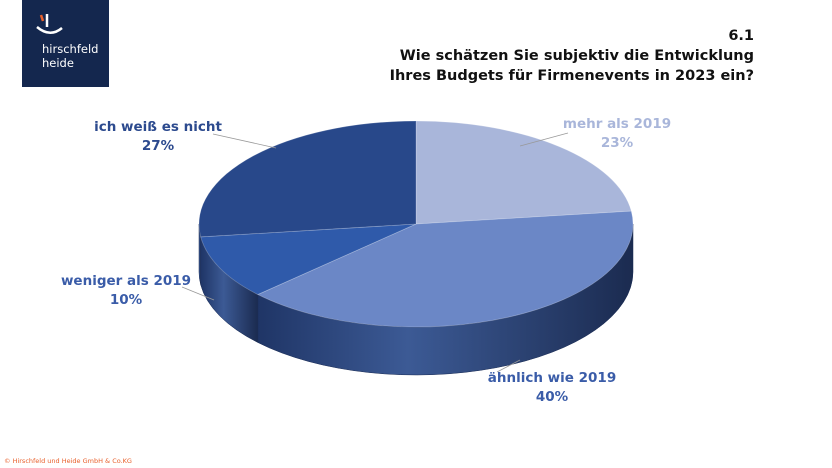  I want to click on logo-text-2: heide, so click(58, 63).